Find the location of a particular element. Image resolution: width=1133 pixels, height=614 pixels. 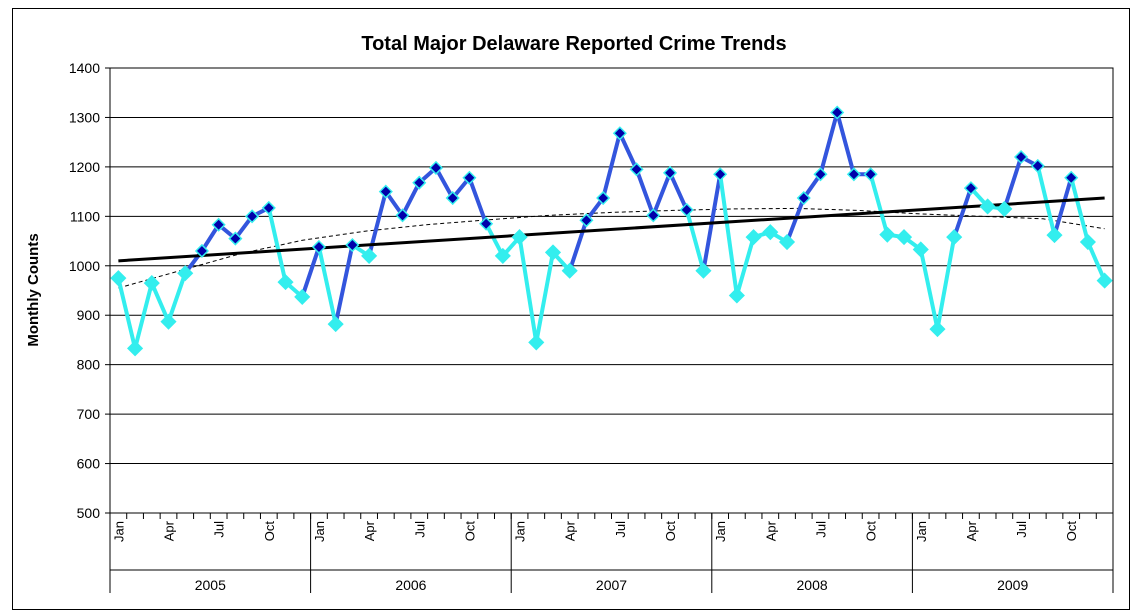

y-axis-label: Monthly Counts is located at coordinates (33, 289).